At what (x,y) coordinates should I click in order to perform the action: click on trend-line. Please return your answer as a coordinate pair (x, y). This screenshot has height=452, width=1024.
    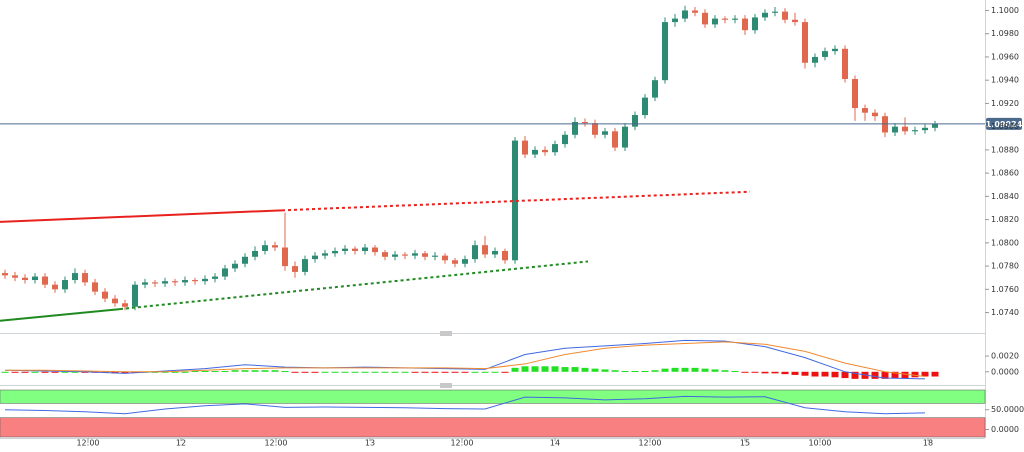
    Looking at the image, I should click on (60, 315).